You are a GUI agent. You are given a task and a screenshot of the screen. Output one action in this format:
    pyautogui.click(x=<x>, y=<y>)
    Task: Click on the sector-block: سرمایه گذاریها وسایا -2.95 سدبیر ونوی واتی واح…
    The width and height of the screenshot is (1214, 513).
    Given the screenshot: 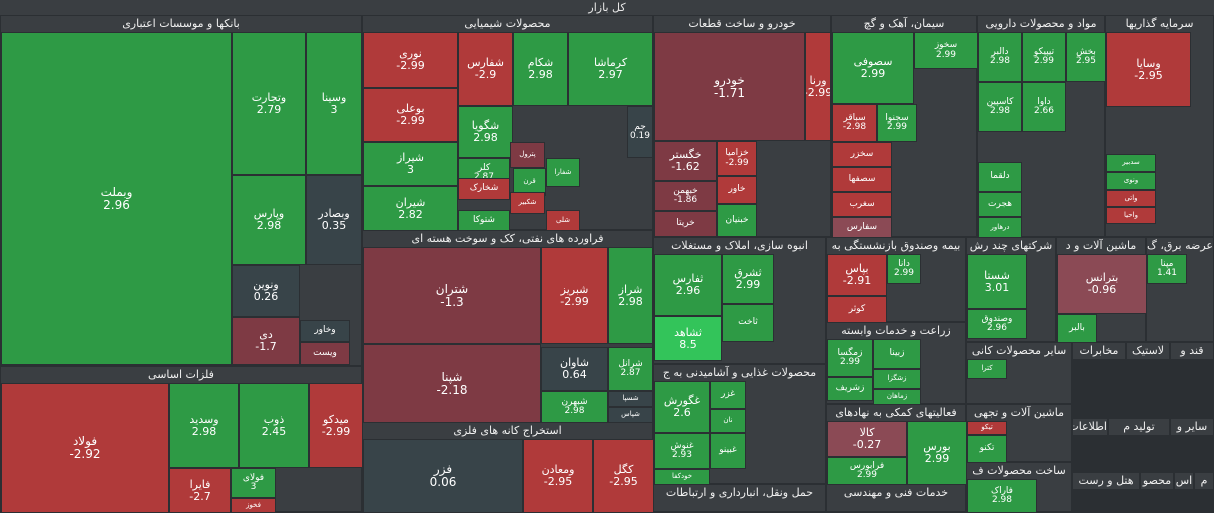 What is the action you would take?
    pyautogui.click(x=1159, y=126)
    